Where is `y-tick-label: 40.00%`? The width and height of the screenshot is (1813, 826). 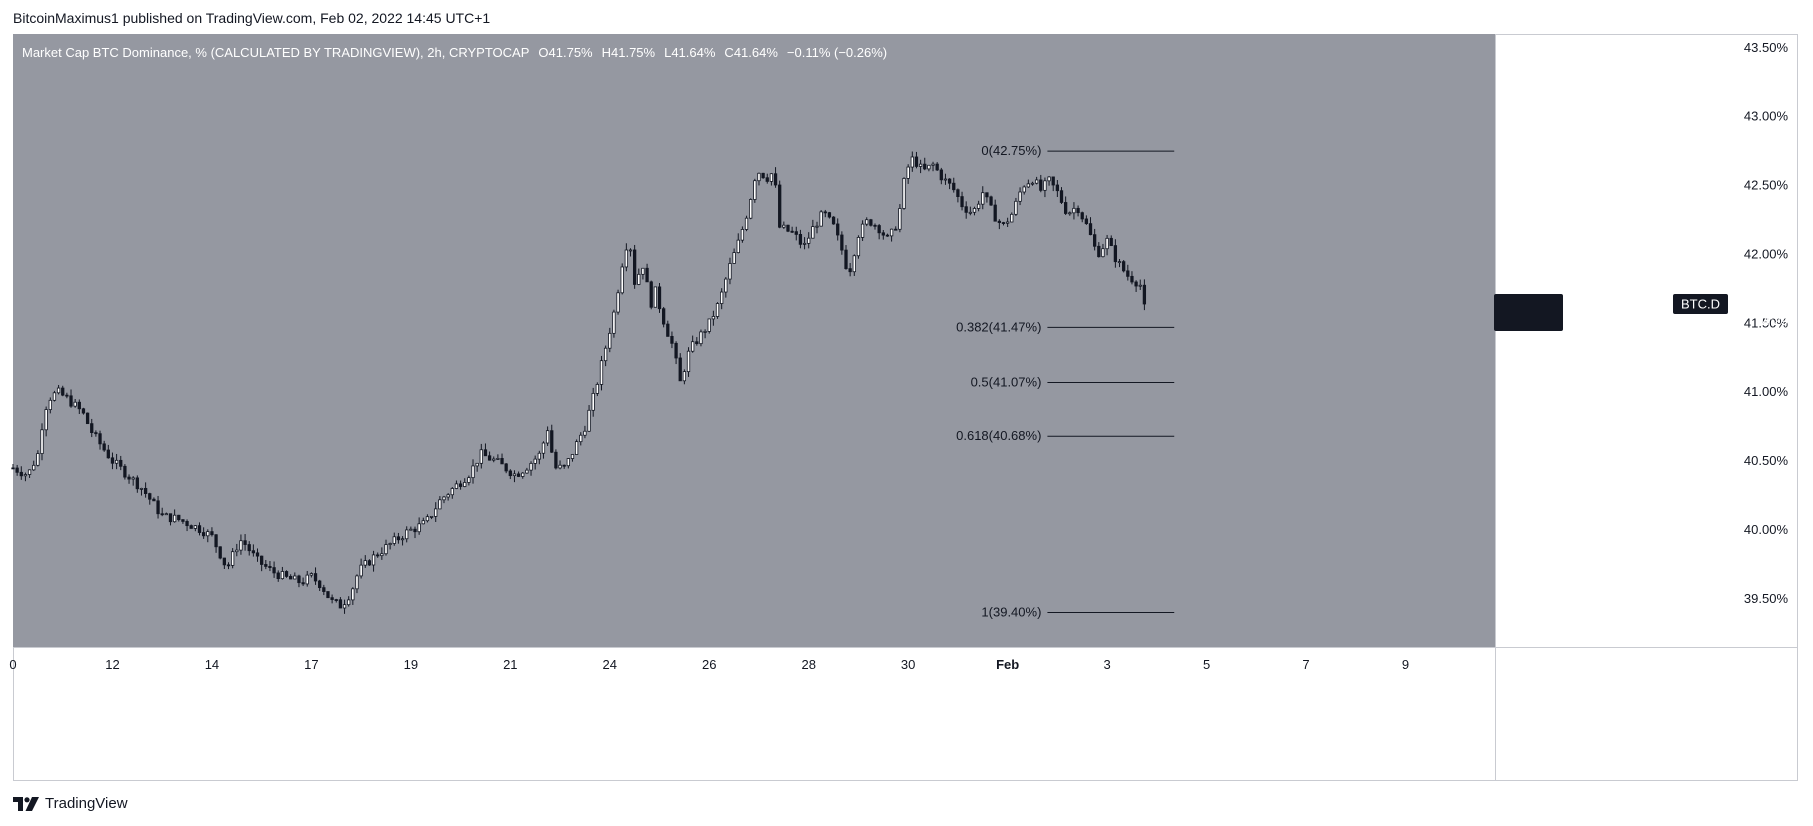
y-tick-label: 40.00% is located at coordinates (1766, 529).